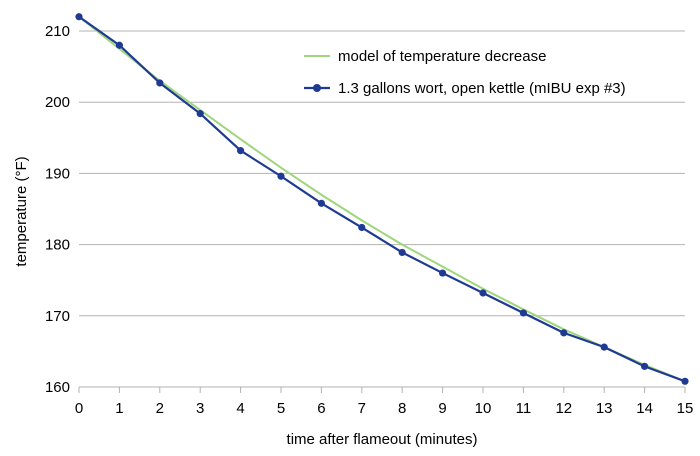  I want to click on x-axis-ticks: 0 1 2 3 4 5 6 7 8 9 10 11 12 13 14 15, so click(384, 402).